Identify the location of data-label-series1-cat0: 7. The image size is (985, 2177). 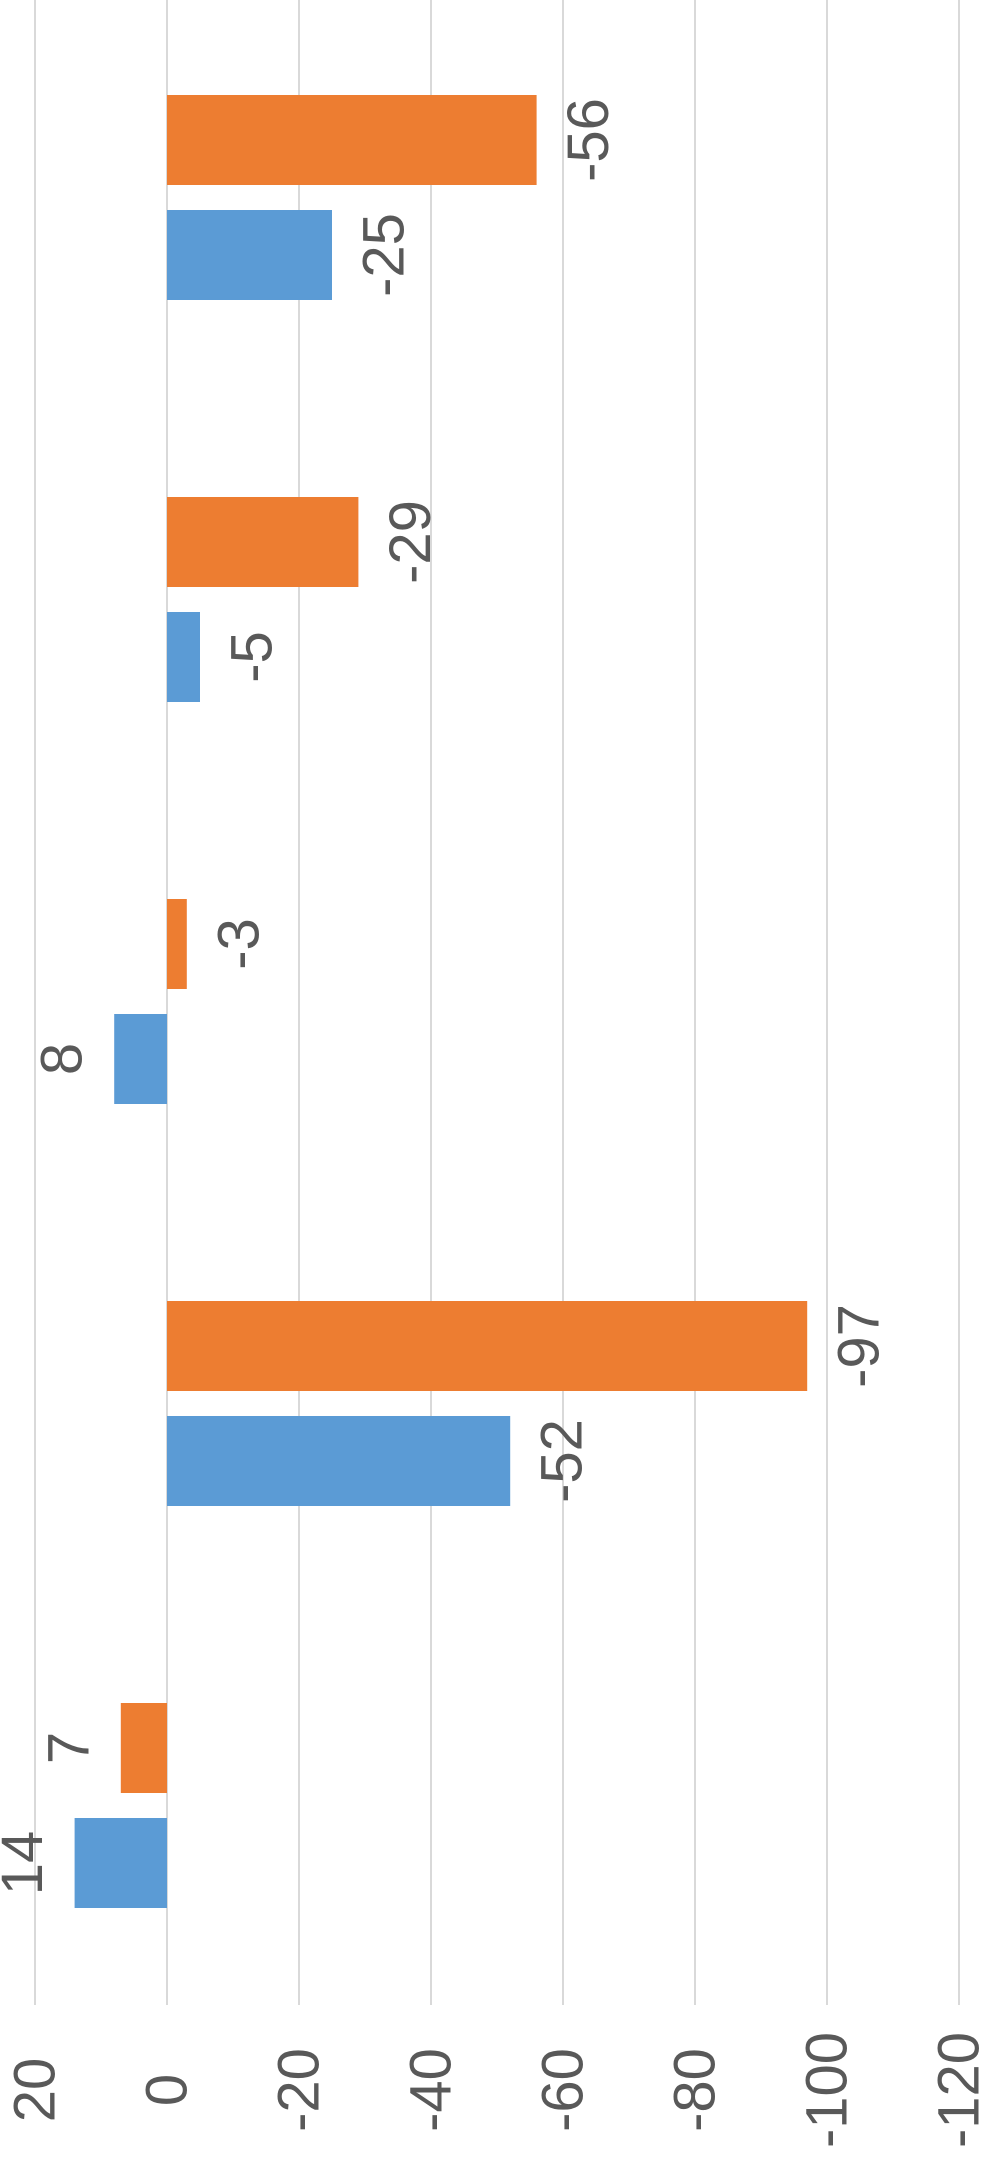
(68, 1748).